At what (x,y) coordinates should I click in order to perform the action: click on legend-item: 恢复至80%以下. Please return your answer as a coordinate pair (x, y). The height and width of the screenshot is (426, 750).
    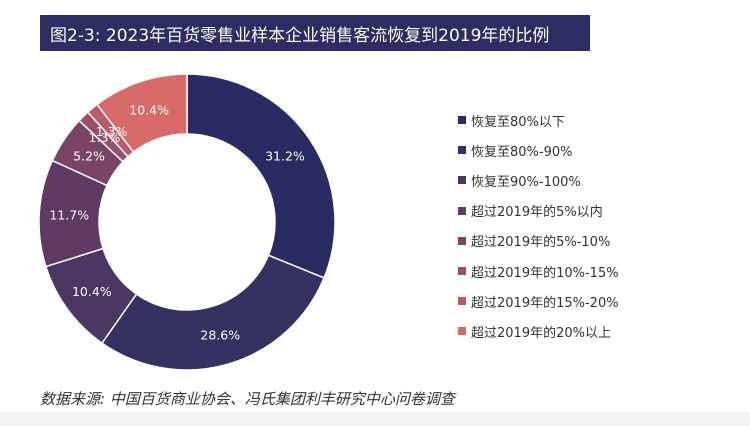
    Looking at the image, I should click on (598, 120).